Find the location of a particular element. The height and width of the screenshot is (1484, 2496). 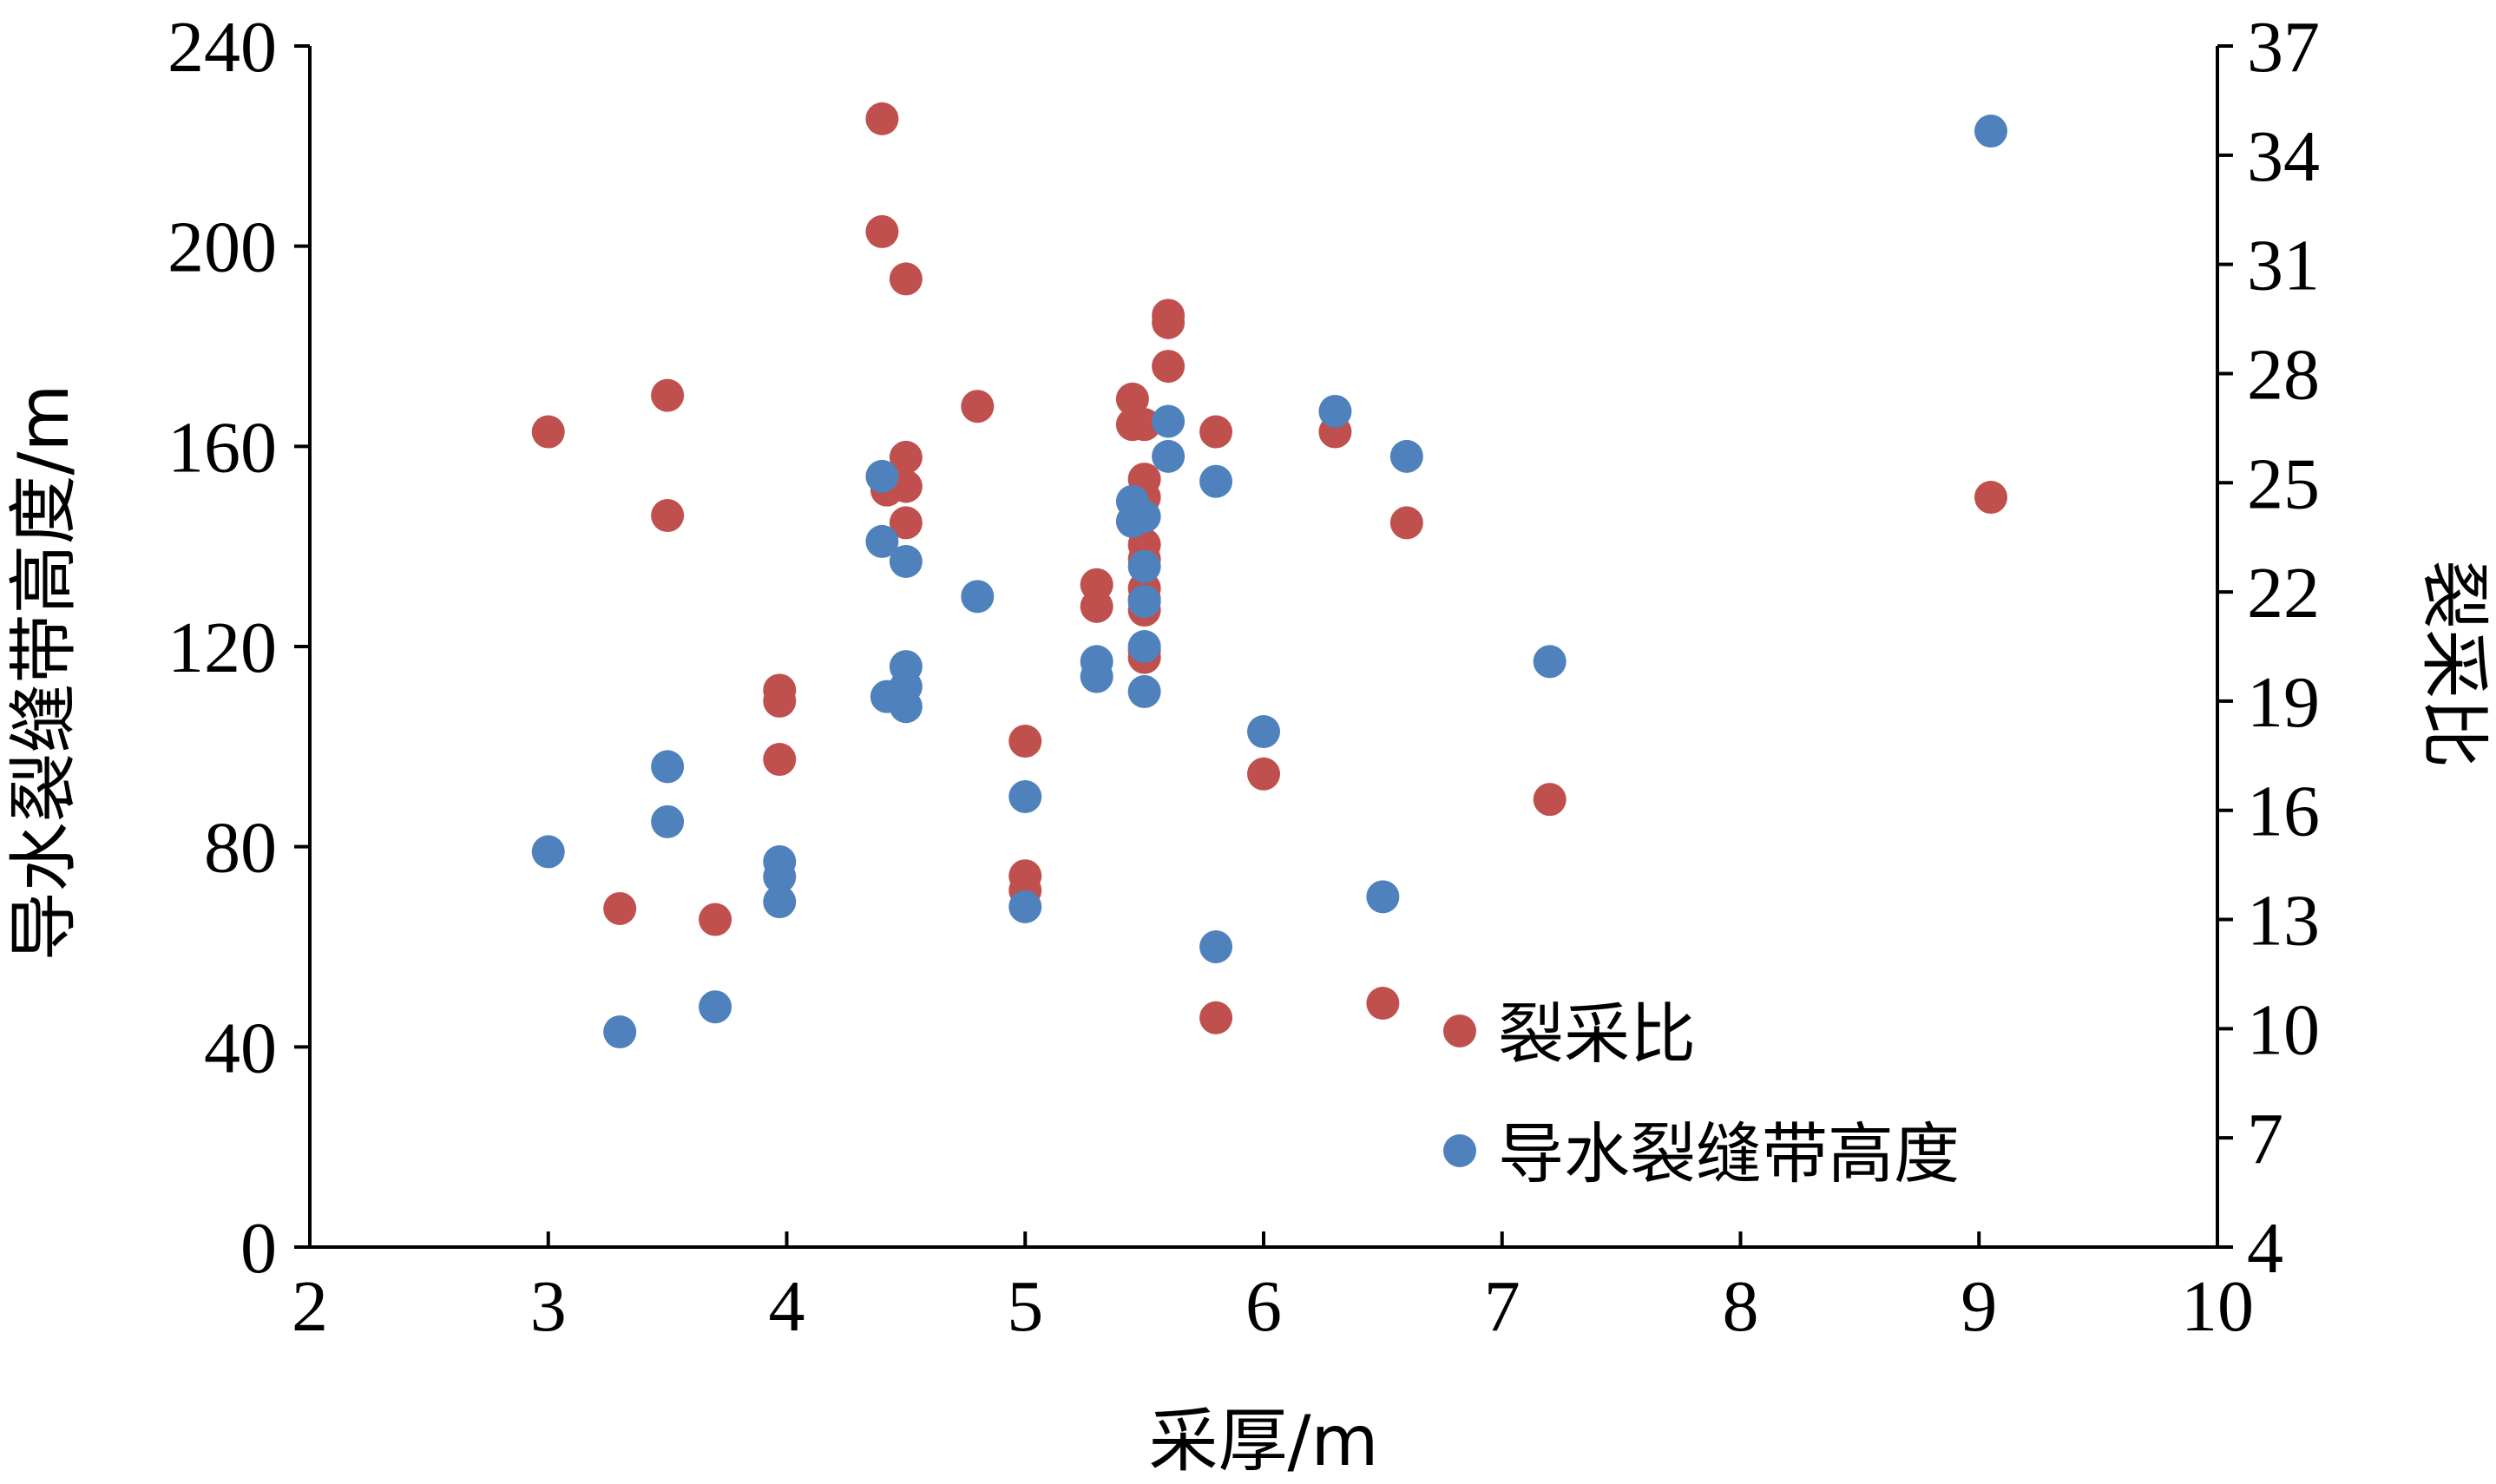

y-left-tick-label: 0 is located at coordinates (258, 1248).